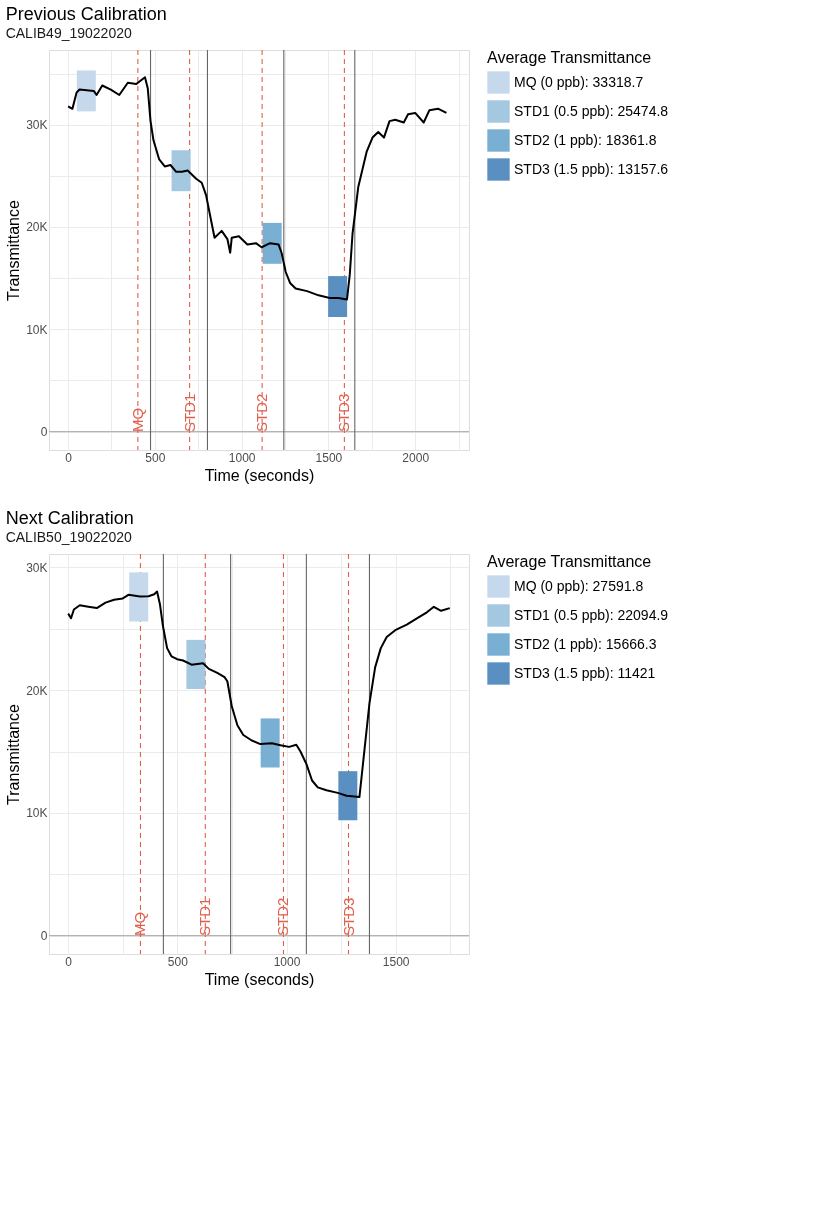 This screenshot has height=1211, width=837. I want to click on chart-subtitle: CALIB49_19022020, so click(68, 33).